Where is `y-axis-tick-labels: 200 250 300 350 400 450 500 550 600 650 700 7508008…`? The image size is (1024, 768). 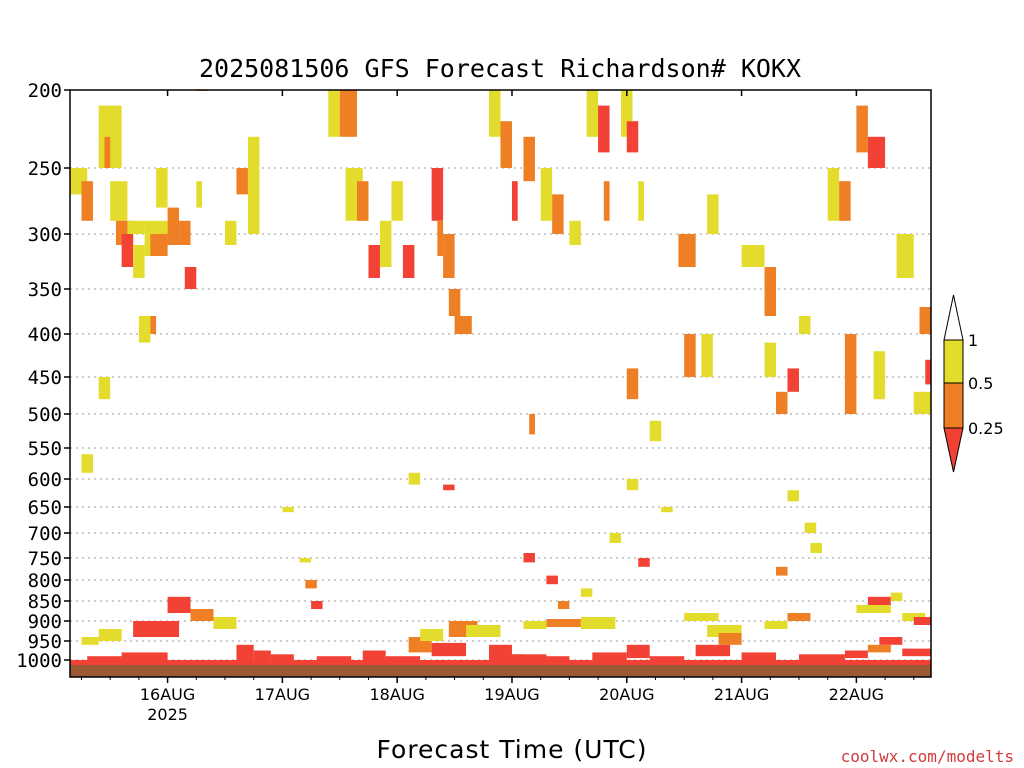
y-axis-tick-labels: 200 250 300 350 400 450 500 550 600 650 700 7508008… is located at coordinates (43, 376).